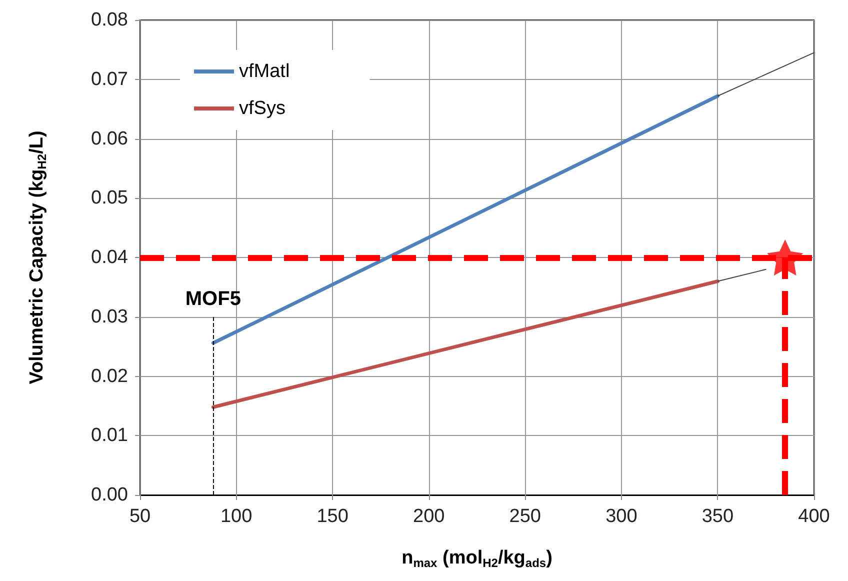  What do you see at coordinates (37, 257) in the screenshot?
I see `y-axis-title: Volumetric Capacity (kgH2/L)` at bounding box center [37, 257].